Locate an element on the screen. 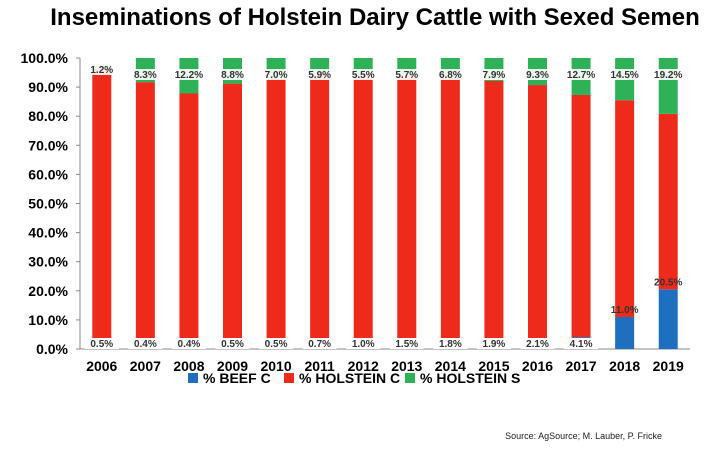  y-tick-label: 90.0% is located at coordinates (48, 87).